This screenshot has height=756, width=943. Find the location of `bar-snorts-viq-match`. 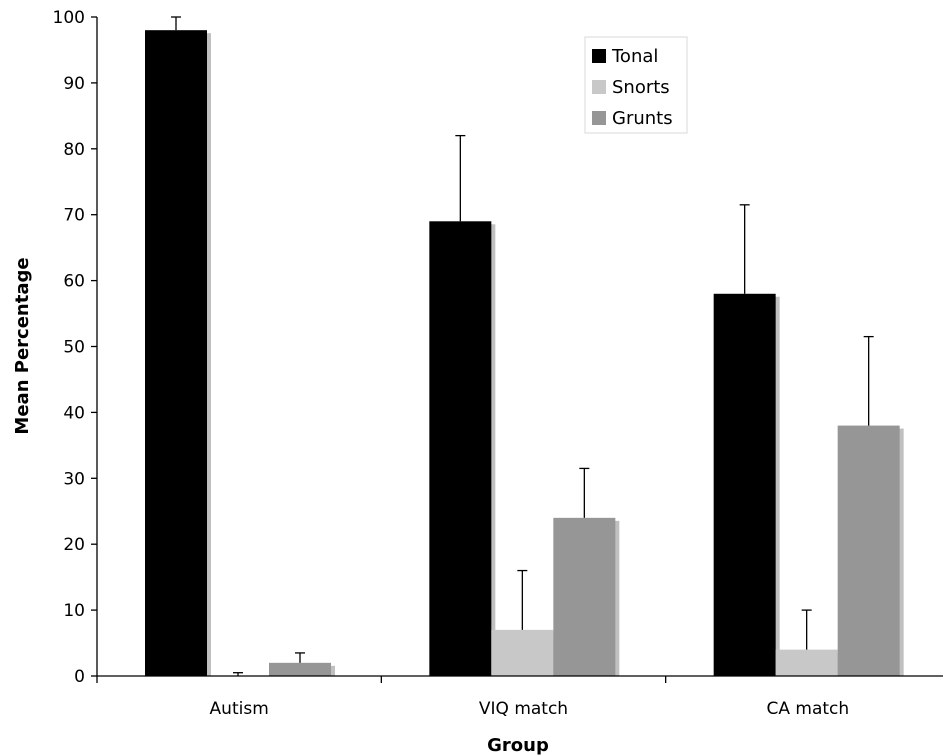

bar-snorts-viq-match is located at coordinates (522, 652).